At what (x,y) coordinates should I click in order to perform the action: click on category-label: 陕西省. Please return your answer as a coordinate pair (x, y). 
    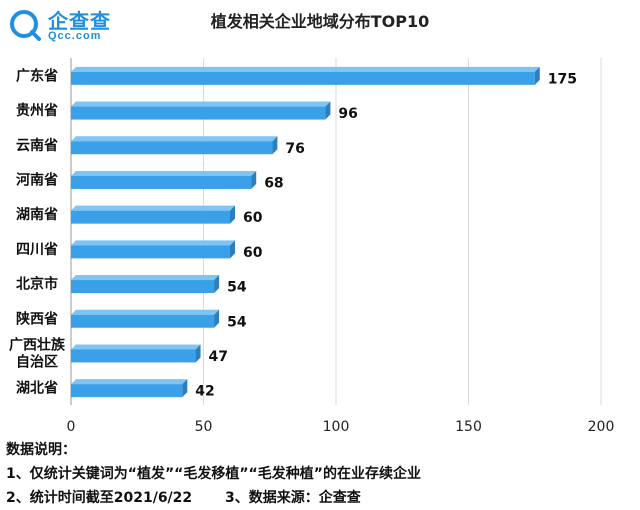
    Looking at the image, I should click on (37, 318).